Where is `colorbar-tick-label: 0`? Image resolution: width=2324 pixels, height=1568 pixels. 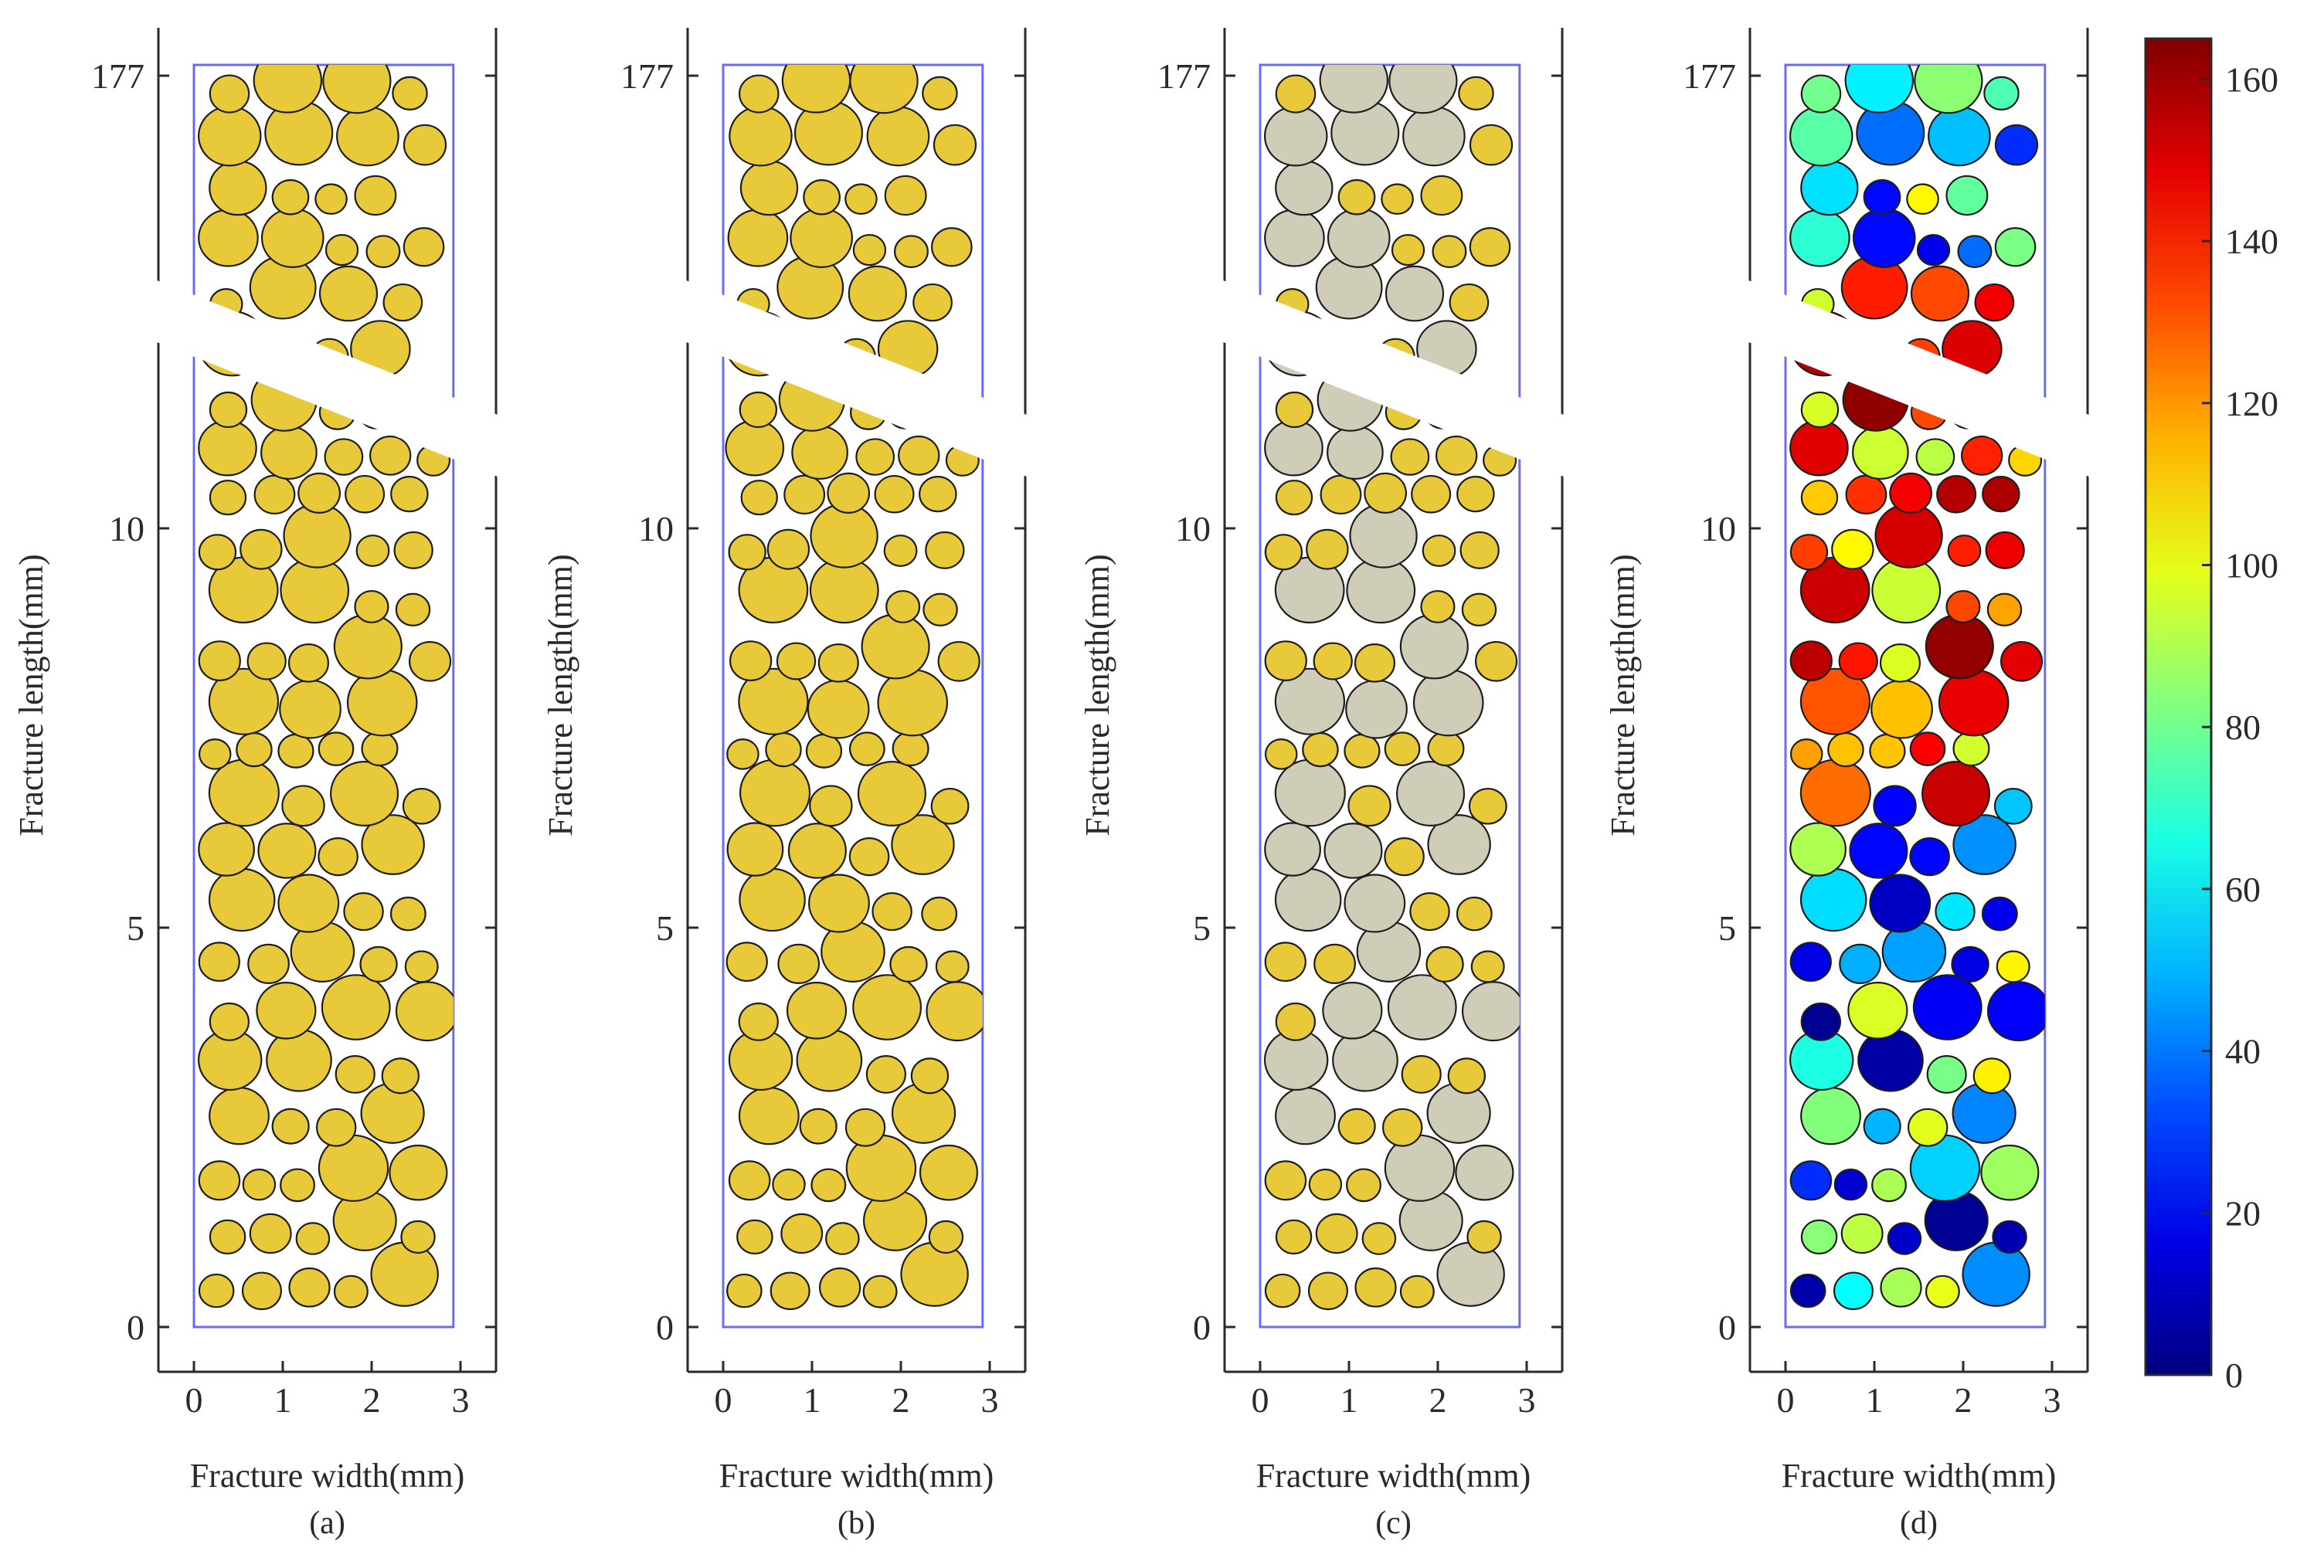
colorbar-tick-label: 0 is located at coordinates (2234, 1375).